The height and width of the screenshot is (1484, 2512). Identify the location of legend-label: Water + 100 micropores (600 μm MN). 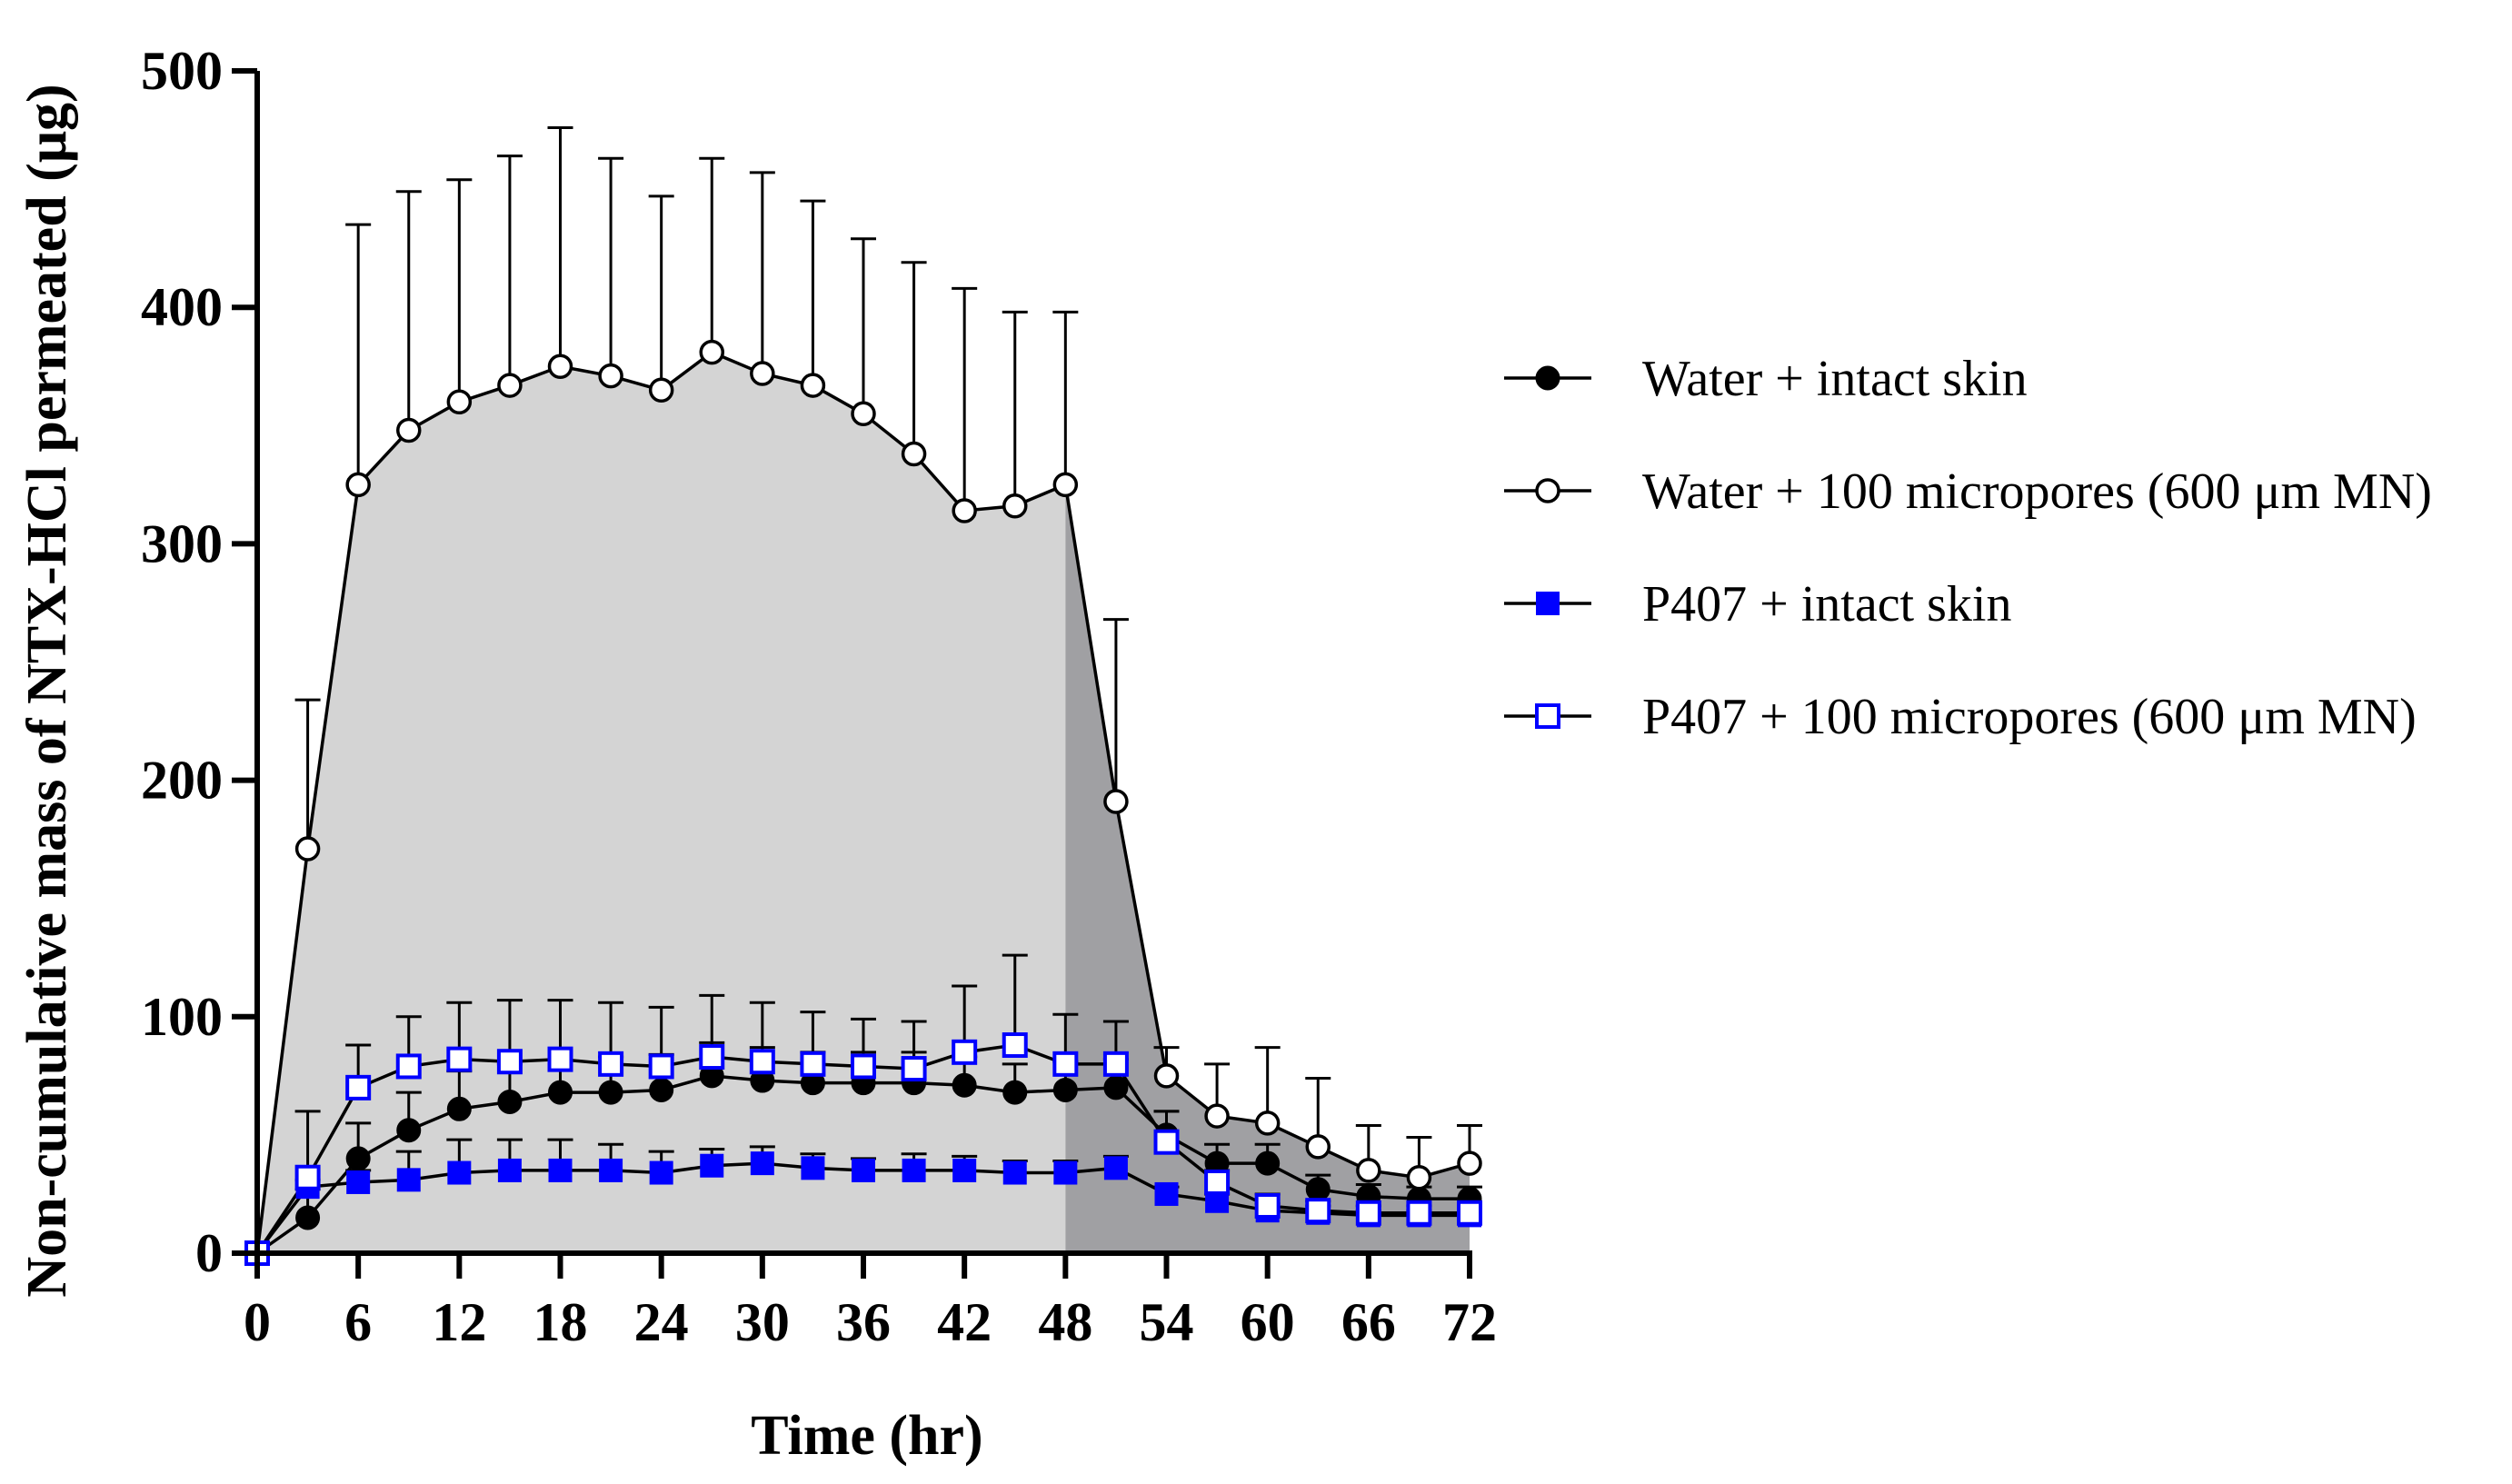
(2037, 491).